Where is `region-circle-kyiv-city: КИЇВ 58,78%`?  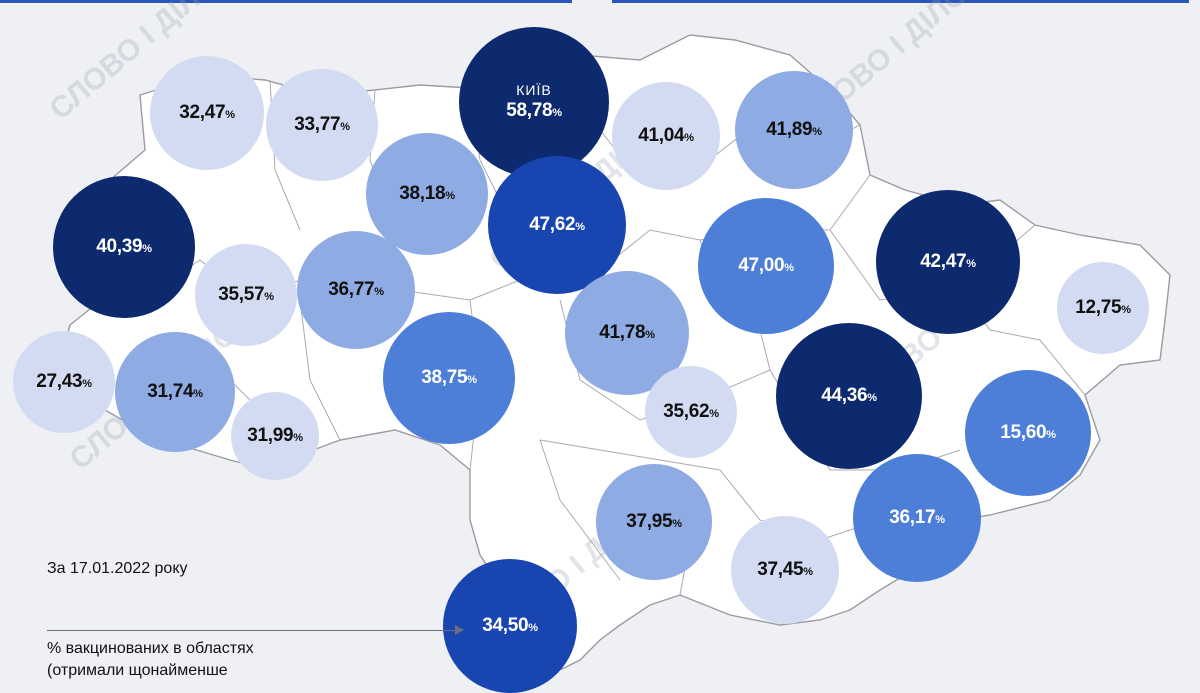
region-circle-kyiv-city: КИЇВ 58,78% is located at coordinates (534, 102).